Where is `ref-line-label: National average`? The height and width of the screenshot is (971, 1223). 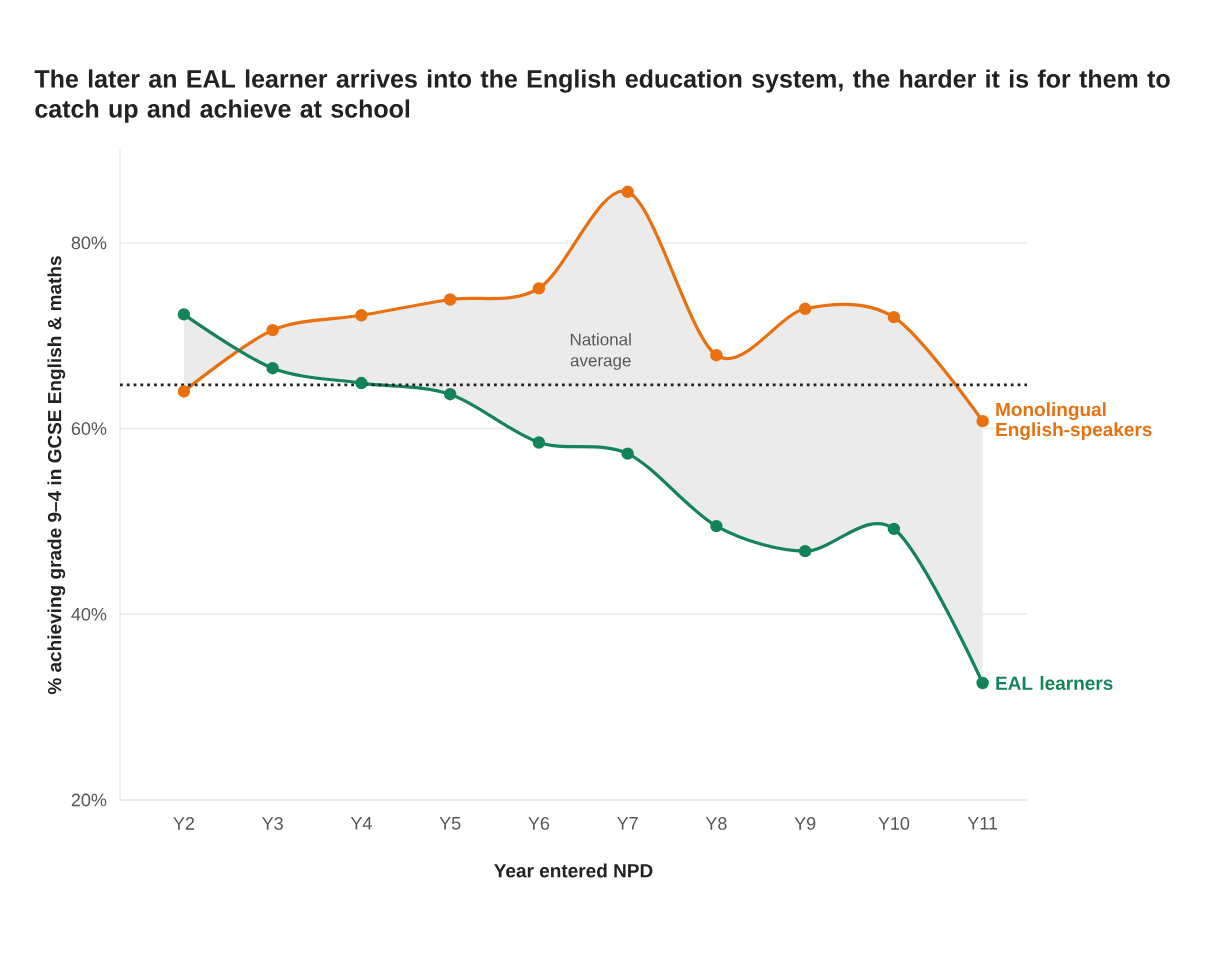 ref-line-label: National average is located at coordinates (600, 351).